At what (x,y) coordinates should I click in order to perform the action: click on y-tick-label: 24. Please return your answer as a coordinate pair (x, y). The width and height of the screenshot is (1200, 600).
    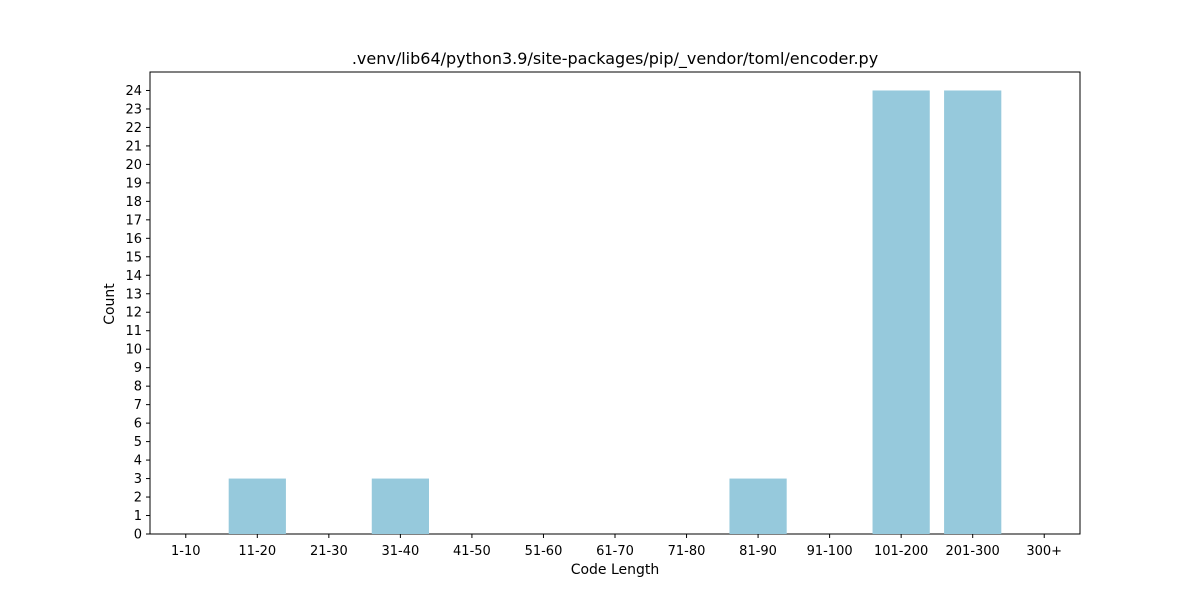
    Looking at the image, I should click on (133, 91).